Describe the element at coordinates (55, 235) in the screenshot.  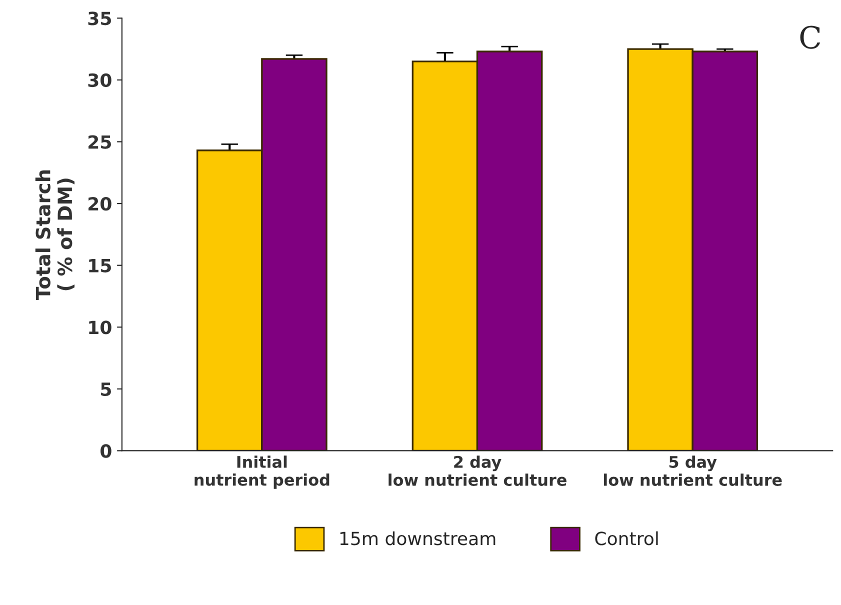
I see `y-axis-title: Total Starch ( % of DM)` at that location.